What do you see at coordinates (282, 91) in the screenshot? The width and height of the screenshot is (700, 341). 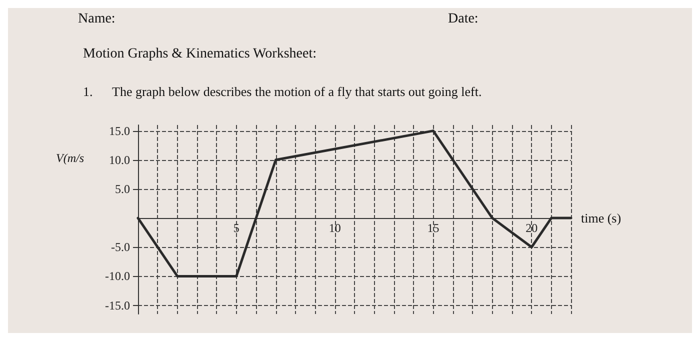 I see `chart-subtitle: 1. The graph below describes the motion of a fly that starts out going left.` at bounding box center [282, 91].